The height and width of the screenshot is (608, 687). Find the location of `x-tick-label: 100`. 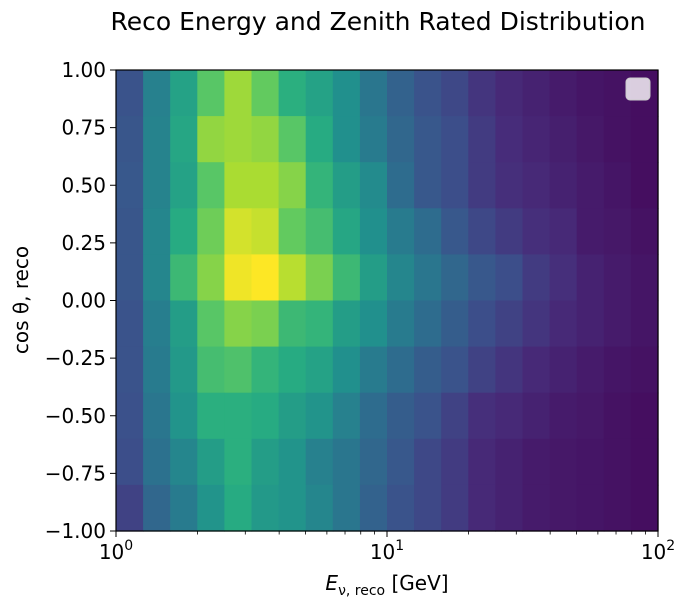

x-tick-label: 100 is located at coordinates (116, 551).